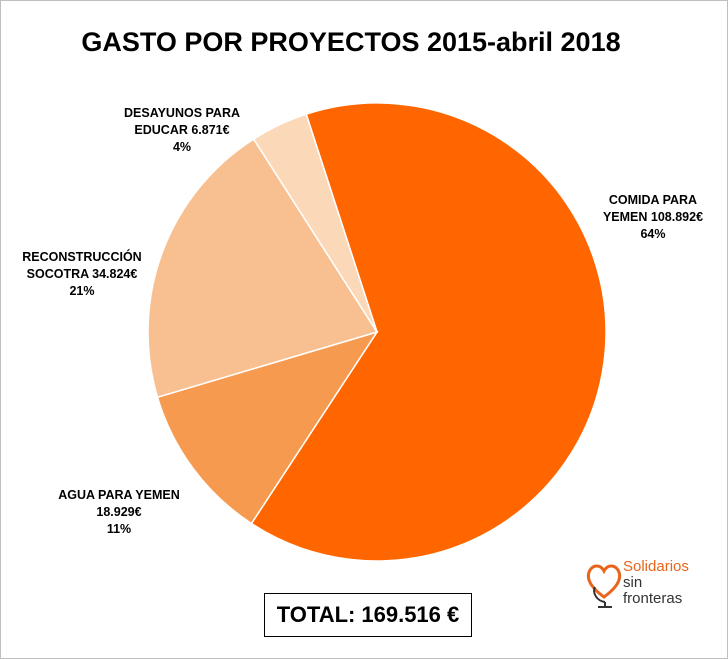 Image resolution: width=728 pixels, height=659 pixels. I want to click on slice-label-comida-line2: YEMEN 108.892€, so click(653, 217).